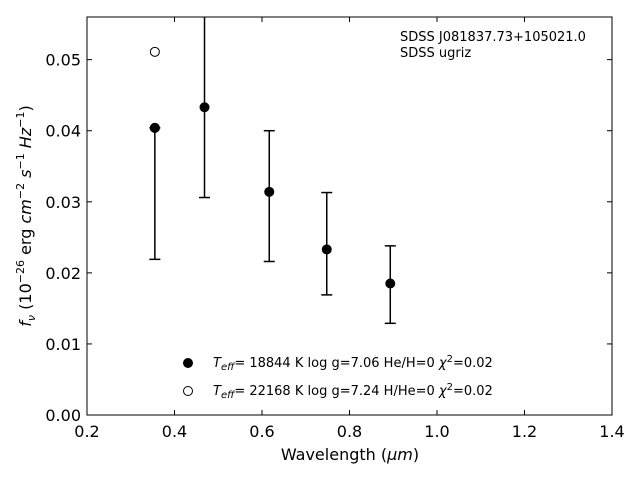 This screenshot has width=640, height=480. What do you see at coordinates (63, 202) in the screenshot?
I see `y-tick-label: 0.03` at bounding box center [63, 202].